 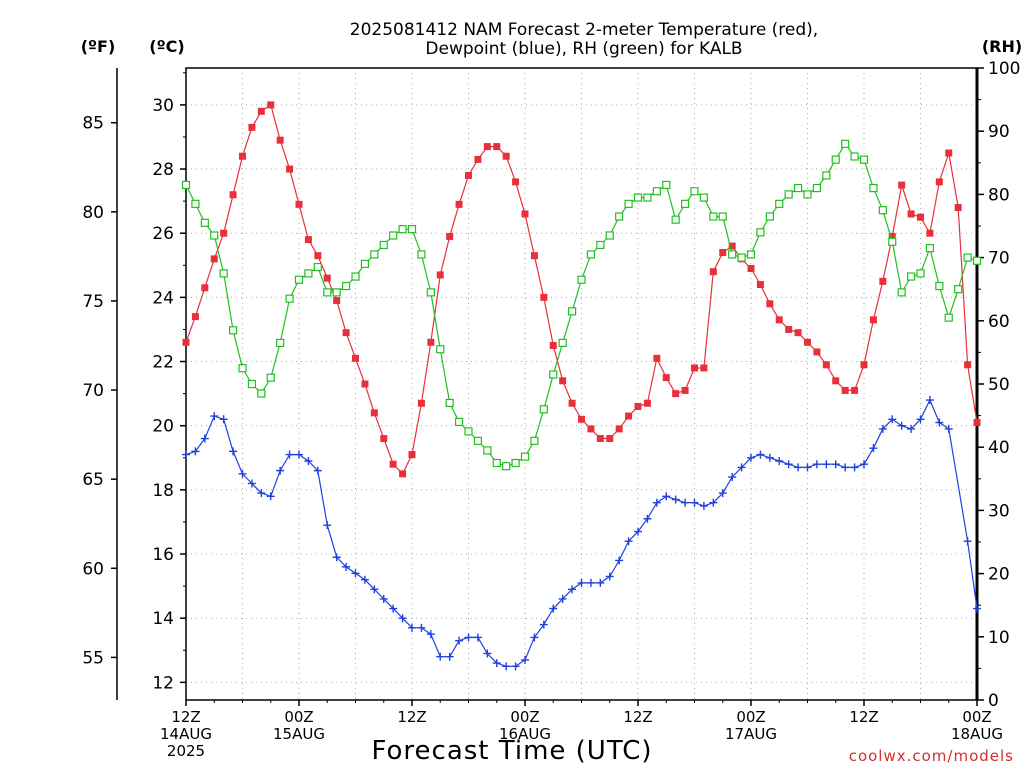 What do you see at coordinates (999, 638) in the screenshot?
I see `rh-tick-label: 10` at bounding box center [999, 638].